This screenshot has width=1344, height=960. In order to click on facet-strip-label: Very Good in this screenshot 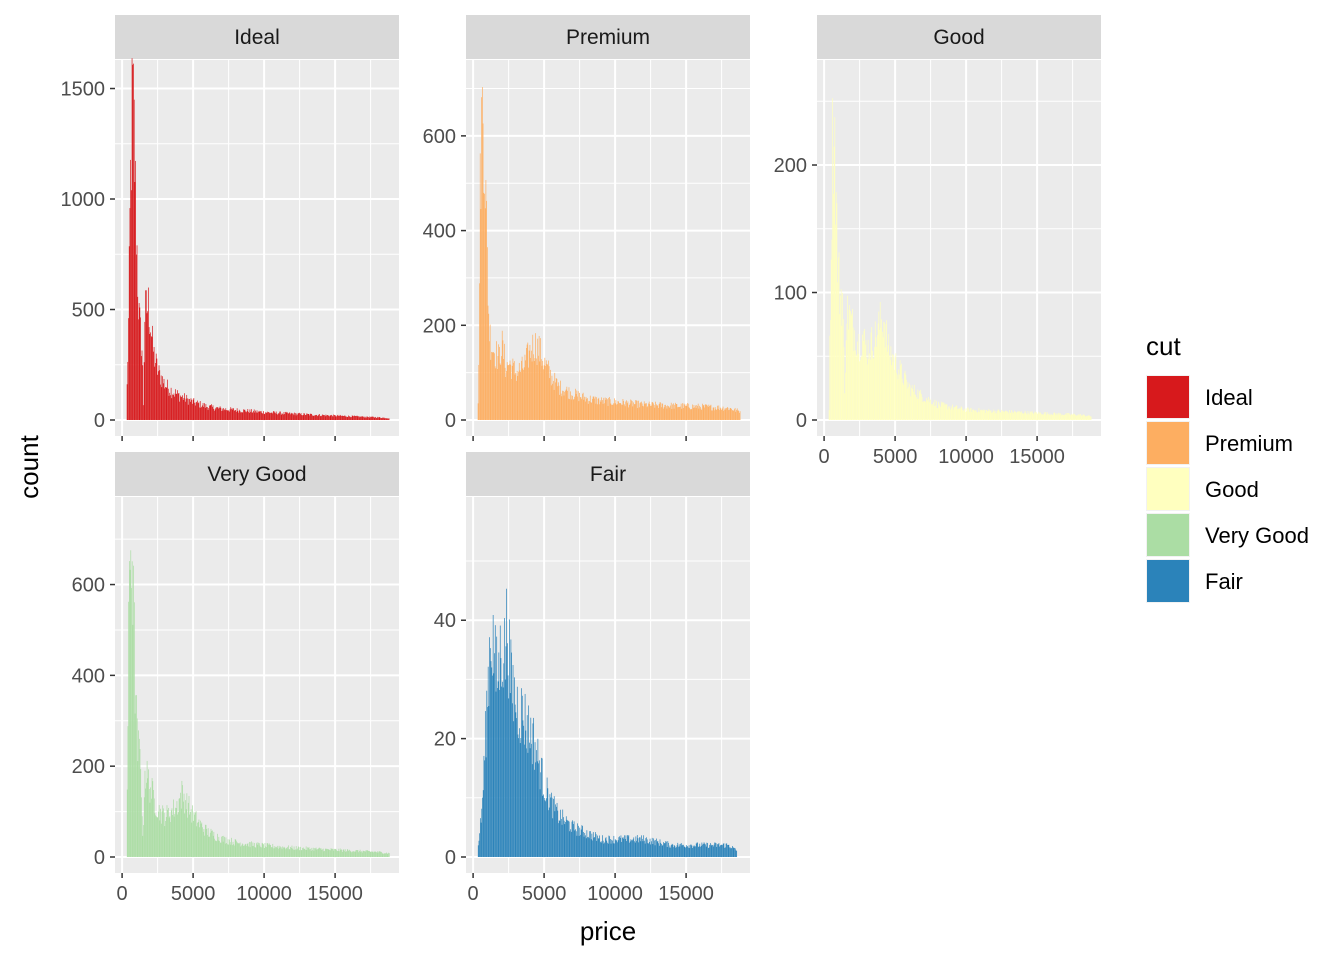, I will do `click(256, 474)`.